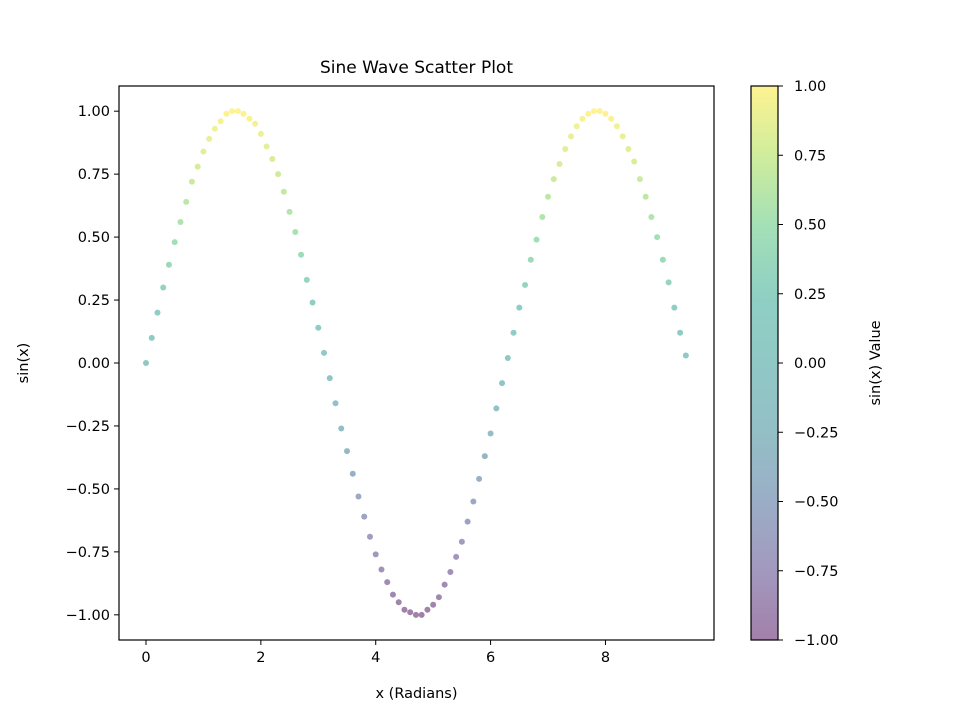  I want to click on colorbar-tick-label: −0.50, so click(816, 503).